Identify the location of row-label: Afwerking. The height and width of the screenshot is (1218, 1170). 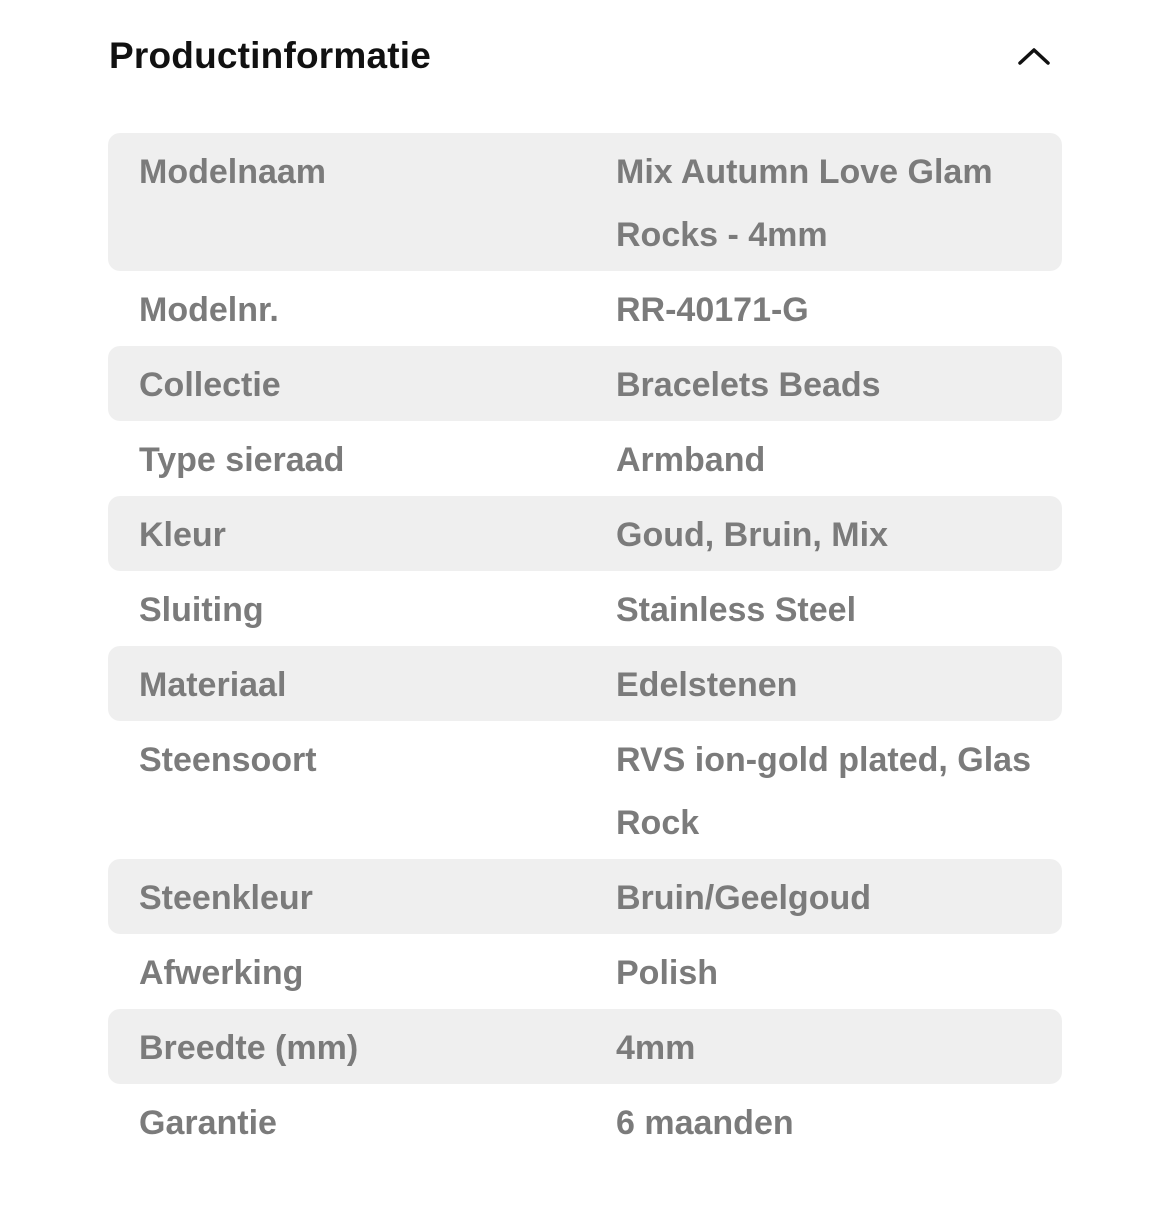
(221, 973).